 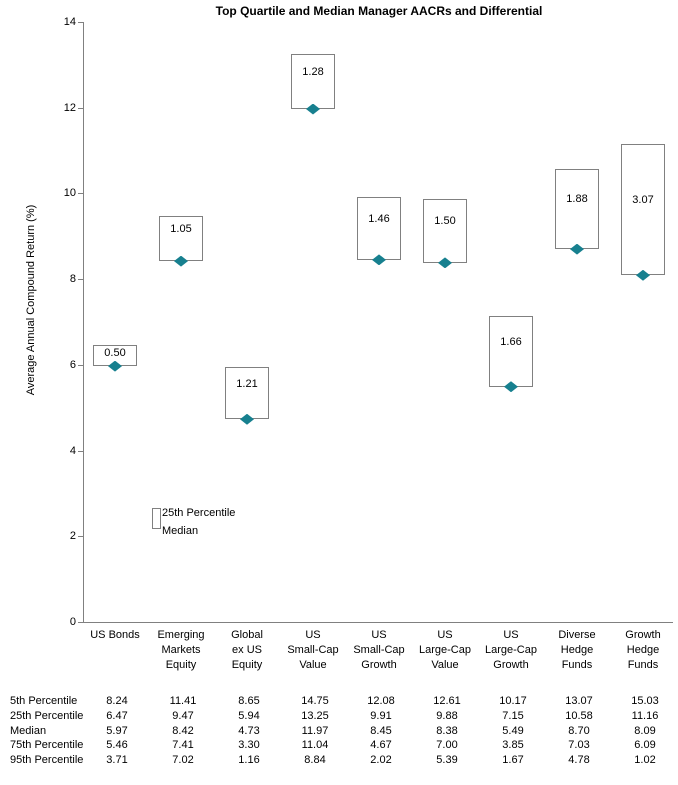 What do you see at coordinates (315, 701) in the screenshot?
I see `table-cell: 14.75` at bounding box center [315, 701].